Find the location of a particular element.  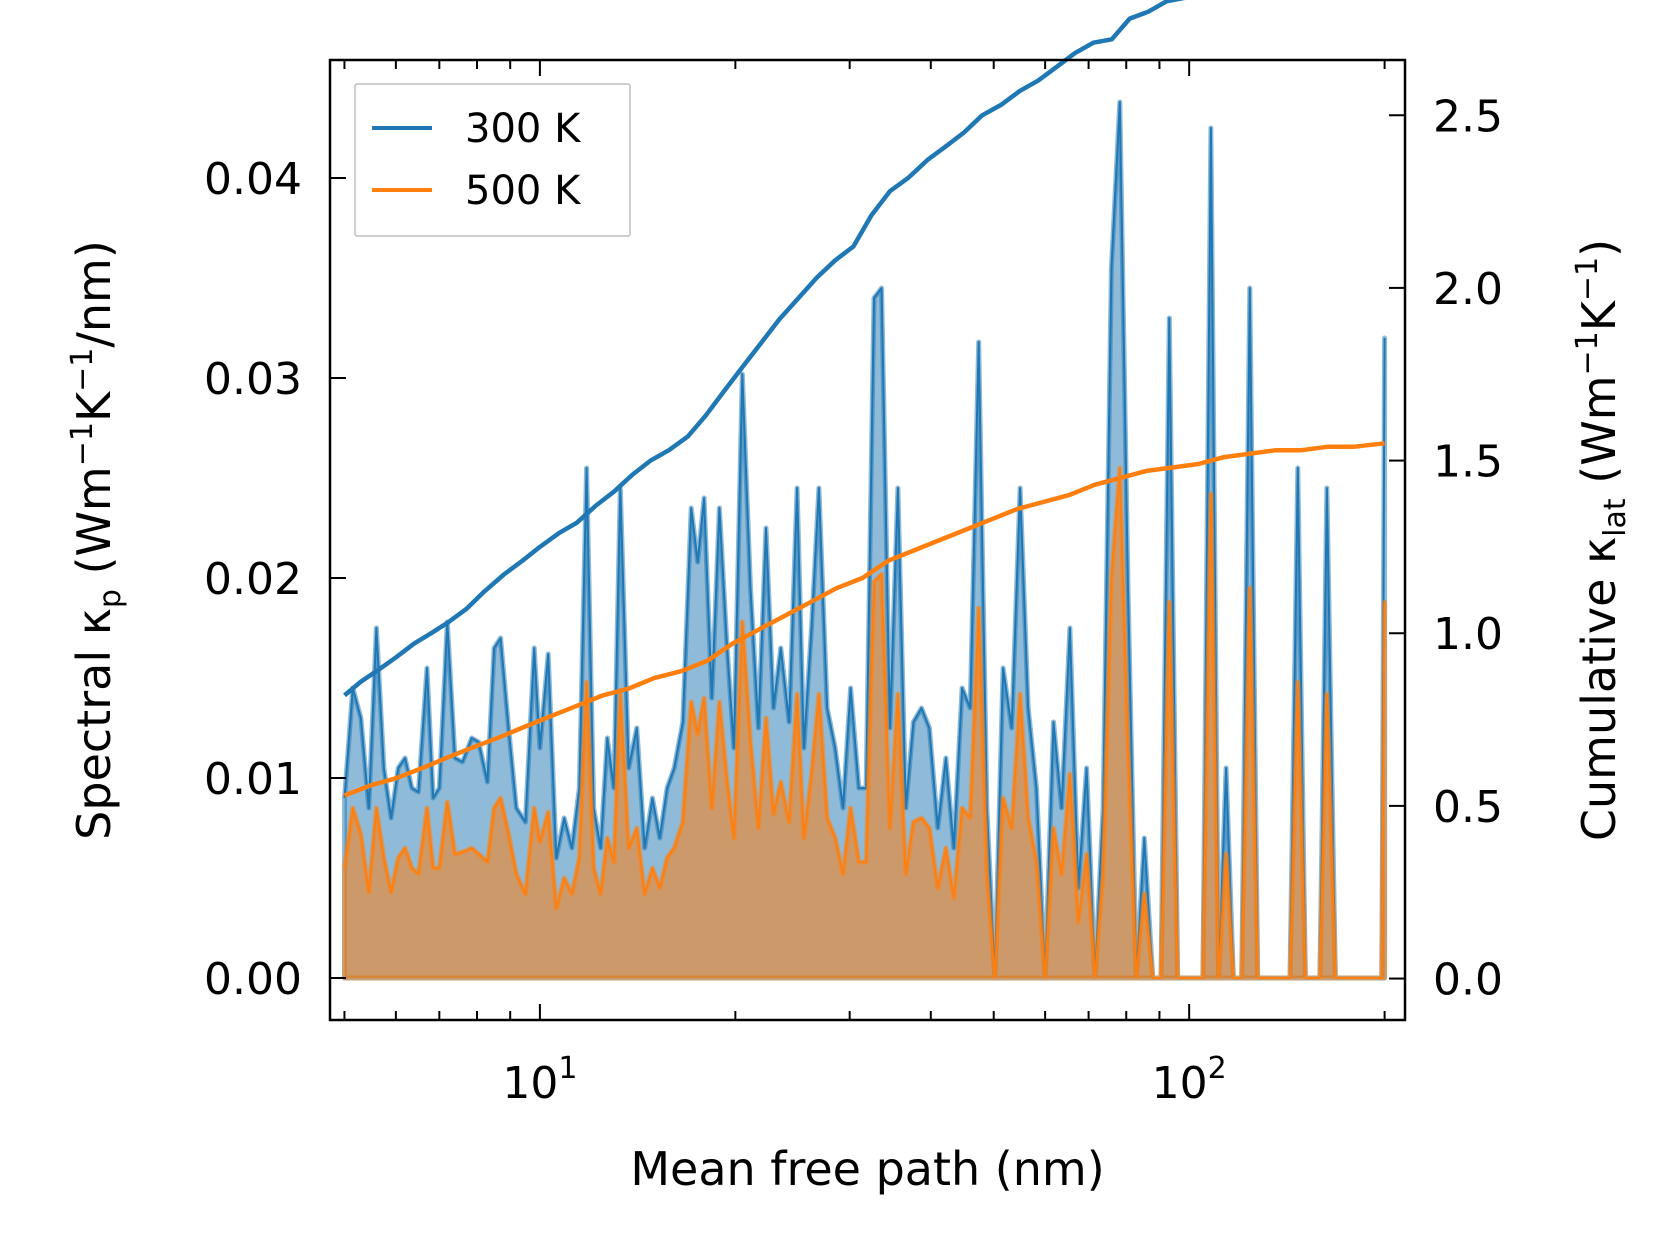

y-right-tick-label: 2.5 is located at coordinates (1468, 116).